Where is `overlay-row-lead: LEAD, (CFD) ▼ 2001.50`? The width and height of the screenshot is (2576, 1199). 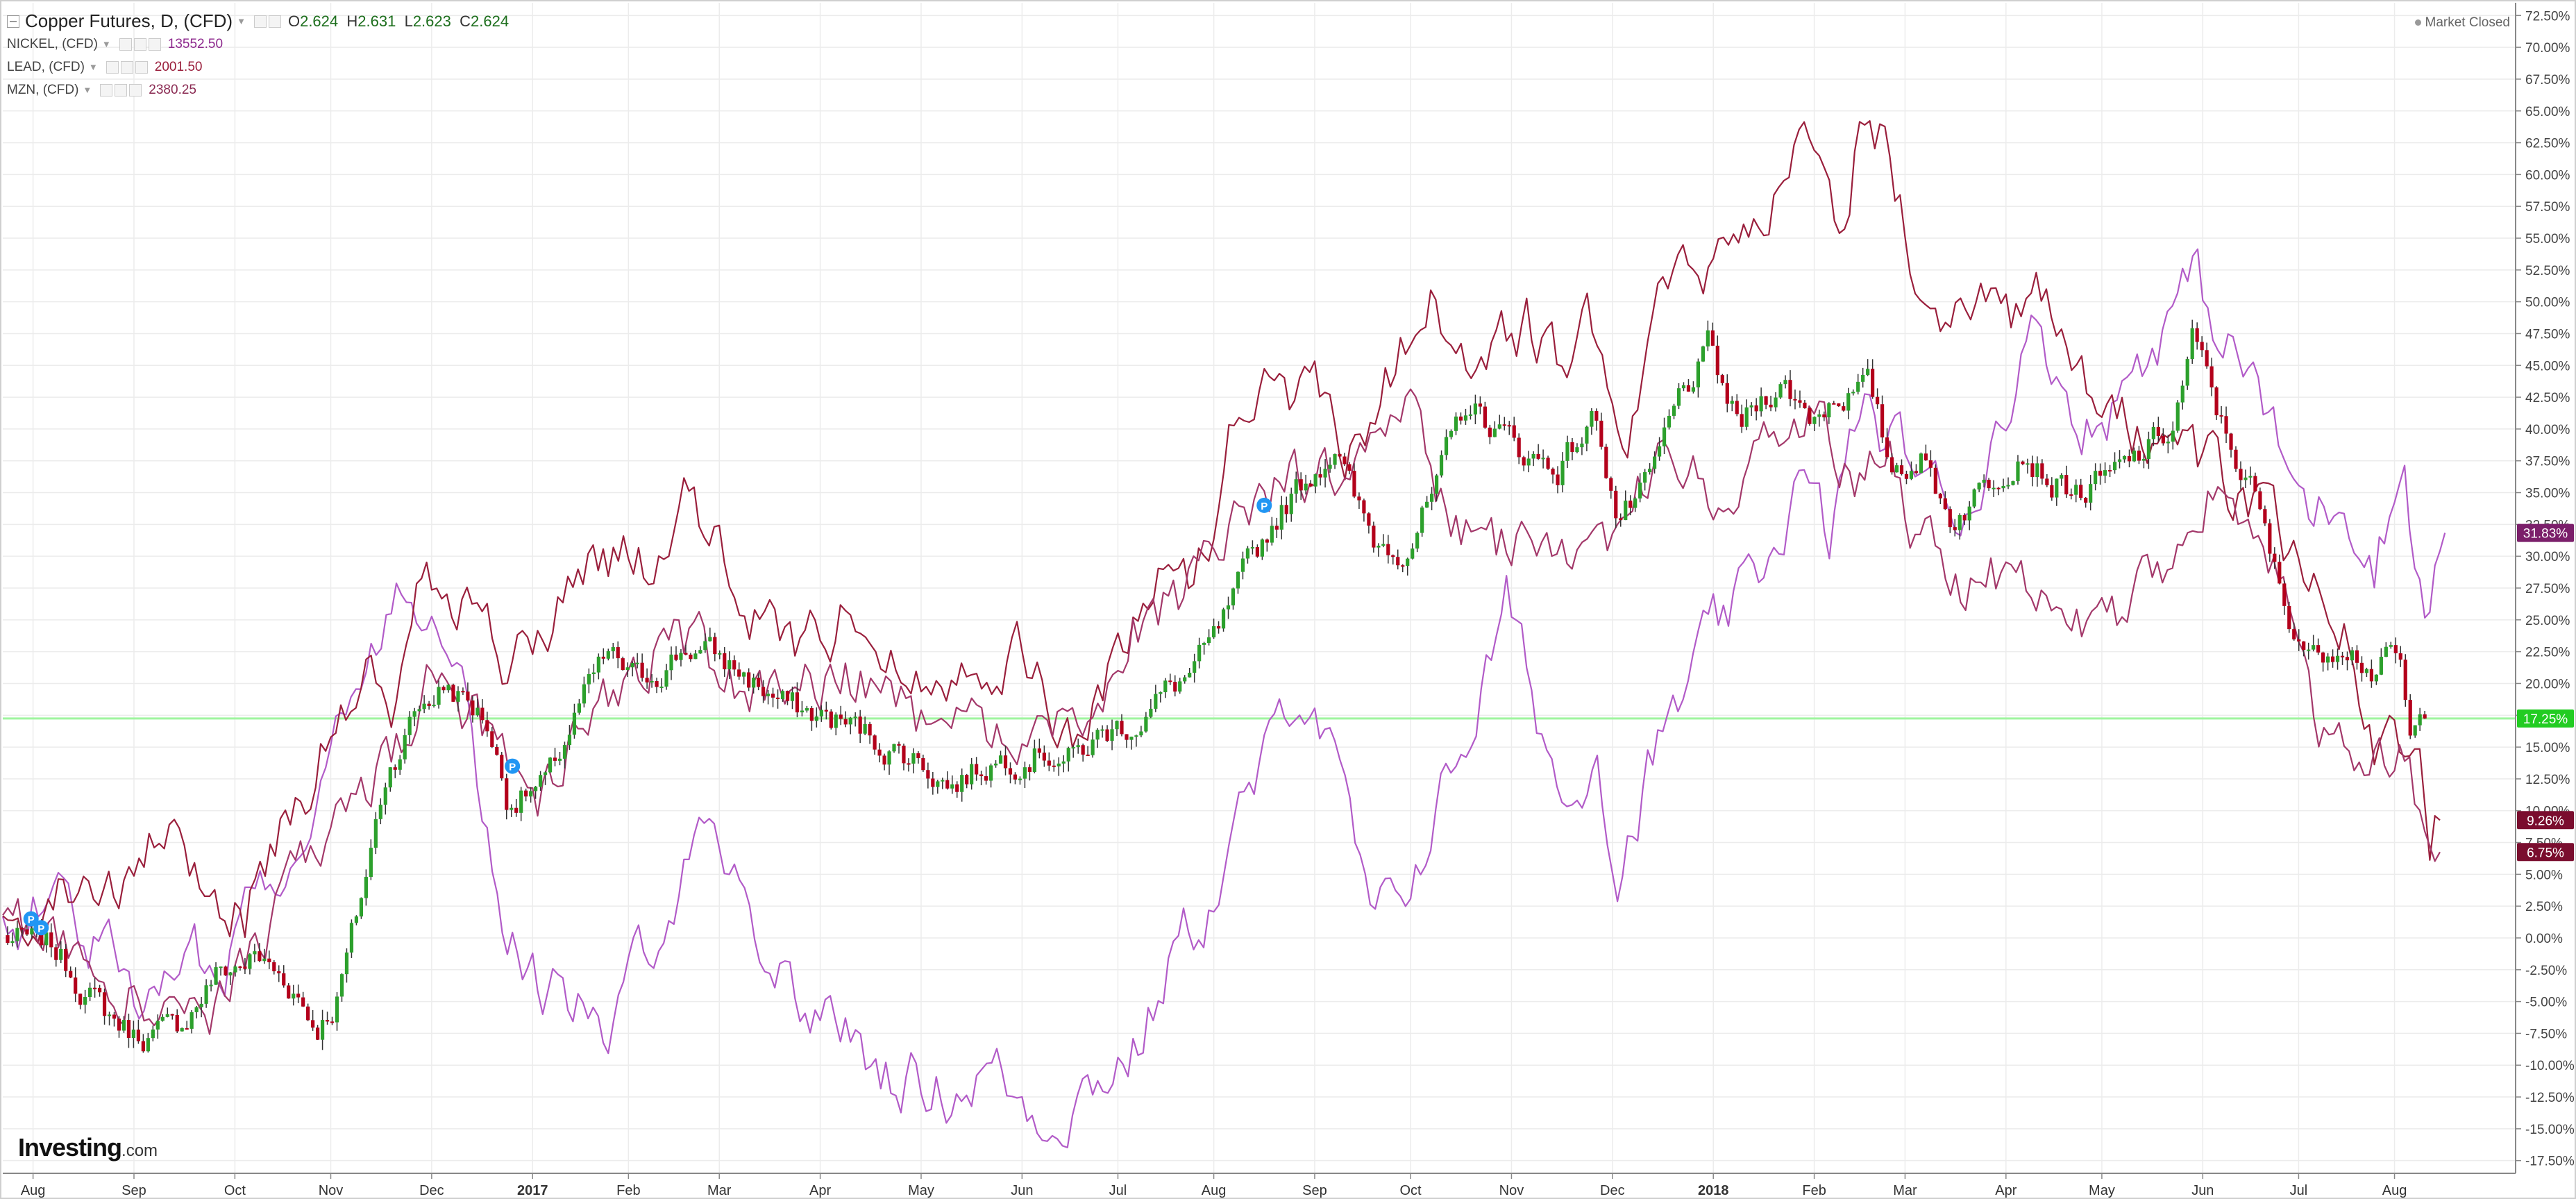 overlay-row-lead: LEAD, (CFD) ▼ 2001.50 is located at coordinates (258, 67).